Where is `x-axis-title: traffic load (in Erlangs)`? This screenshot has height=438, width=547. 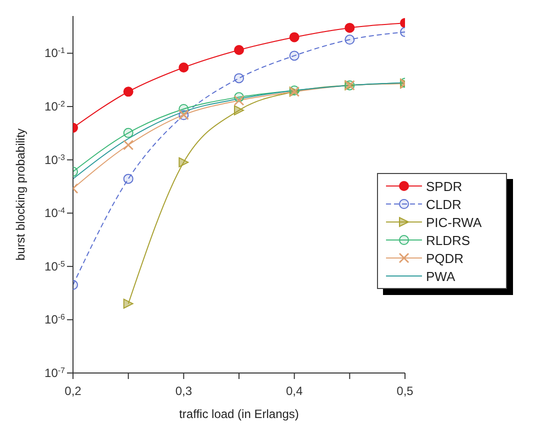 x-axis-title: traffic load (in Erlangs) is located at coordinates (239, 414).